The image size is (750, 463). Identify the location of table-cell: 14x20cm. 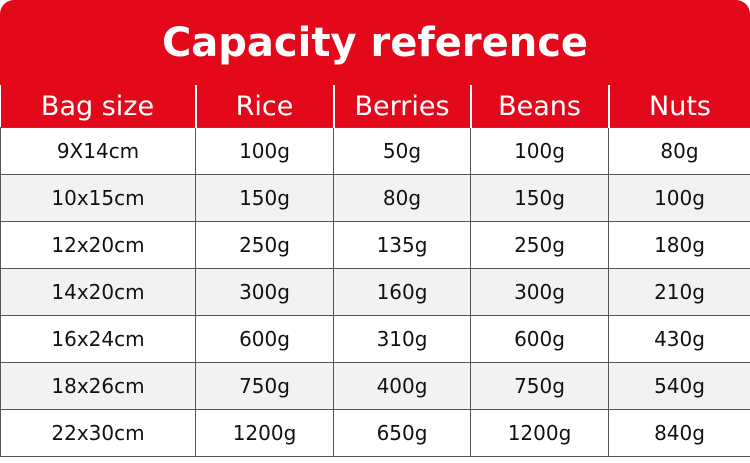
(98, 292).